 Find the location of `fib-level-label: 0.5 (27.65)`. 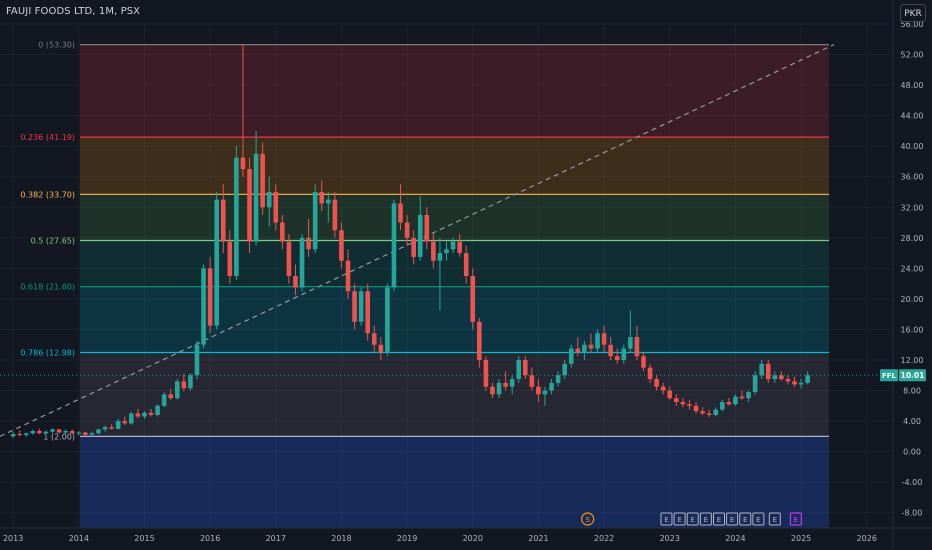

fib-level-label: 0.5 (27.65) is located at coordinates (53, 240).